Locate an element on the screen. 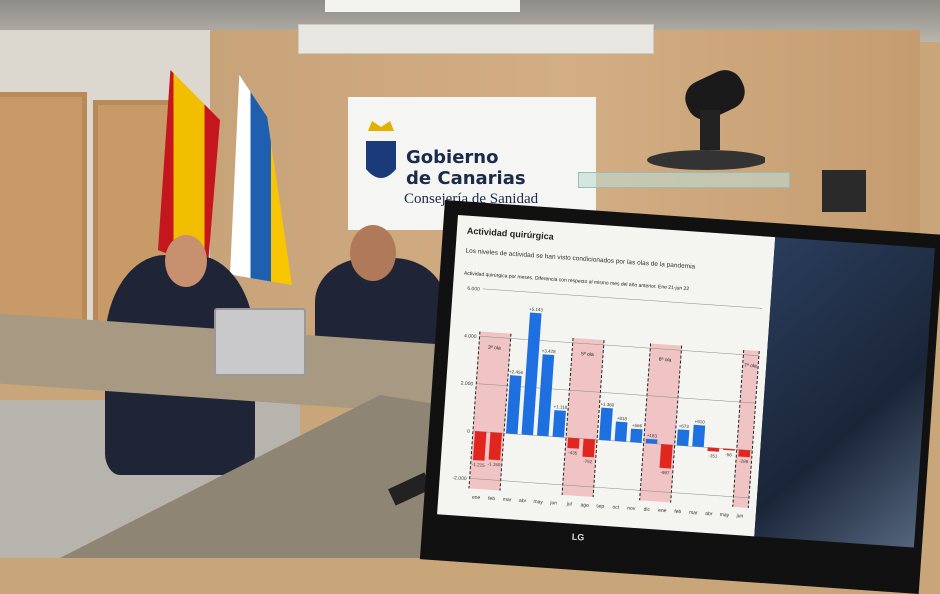 The height and width of the screenshot is (594, 940). slide-title: Actividad quirúrgica is located at coordinates (510, 233).